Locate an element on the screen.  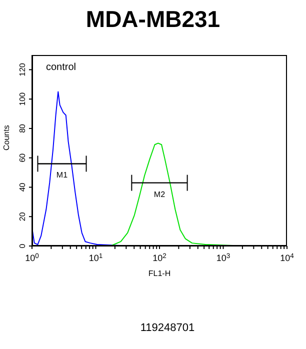
series-label: M2 is located at coordinates (160, 194).